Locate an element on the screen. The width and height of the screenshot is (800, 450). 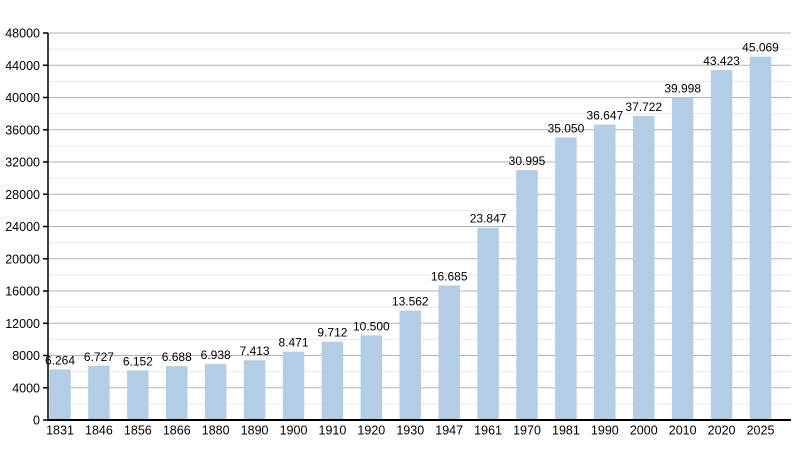
bar-value-label: 7.413 is located at coordinates (255, 351).